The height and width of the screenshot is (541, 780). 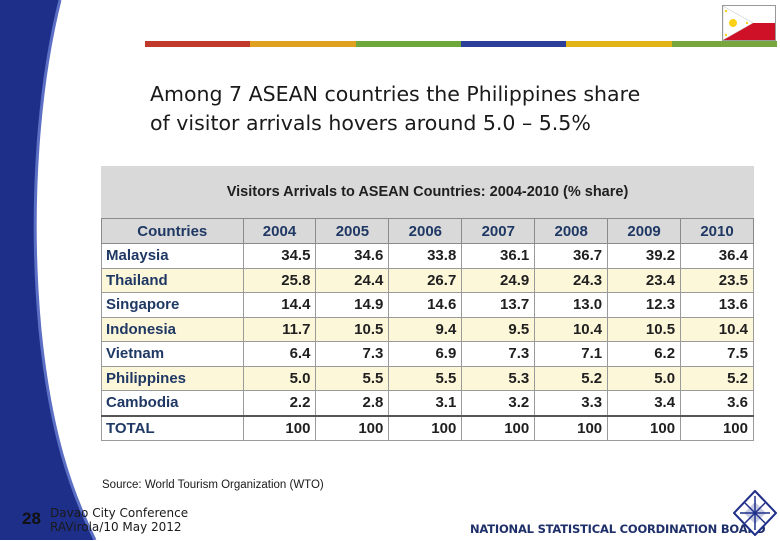 What do you see at coordinates (717, 354) in the screenshot?
I see `share-value-cell: 7.5` at bounding box center [717, 354].